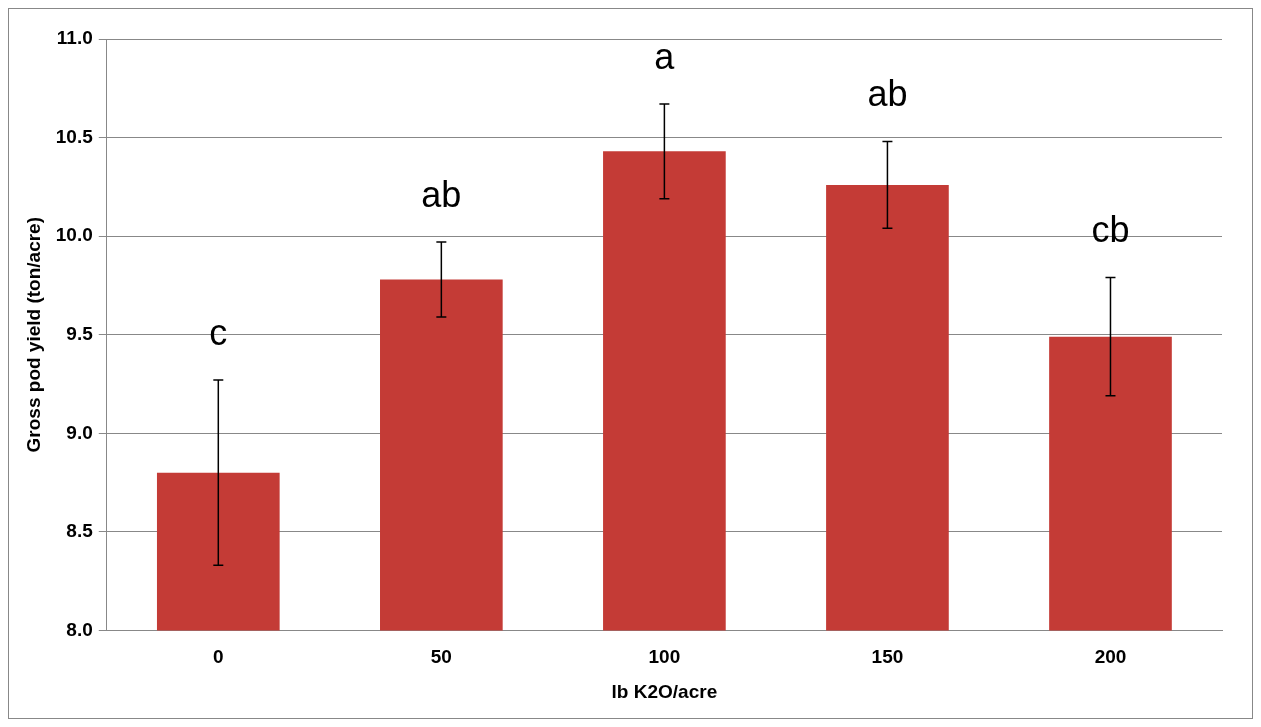 The width and height of the screenshot is (1261, 727). I want to click on y-tick-label: 10.0, so click(74, 235).